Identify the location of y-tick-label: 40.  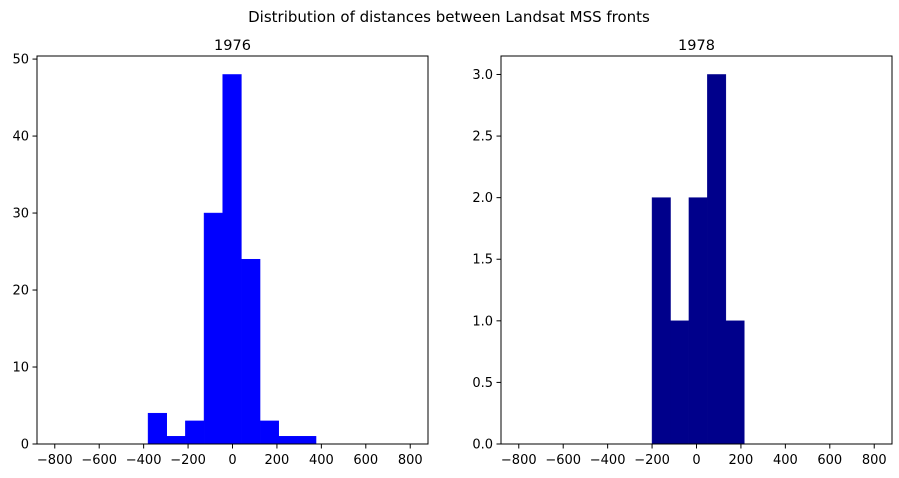
(20, 137).